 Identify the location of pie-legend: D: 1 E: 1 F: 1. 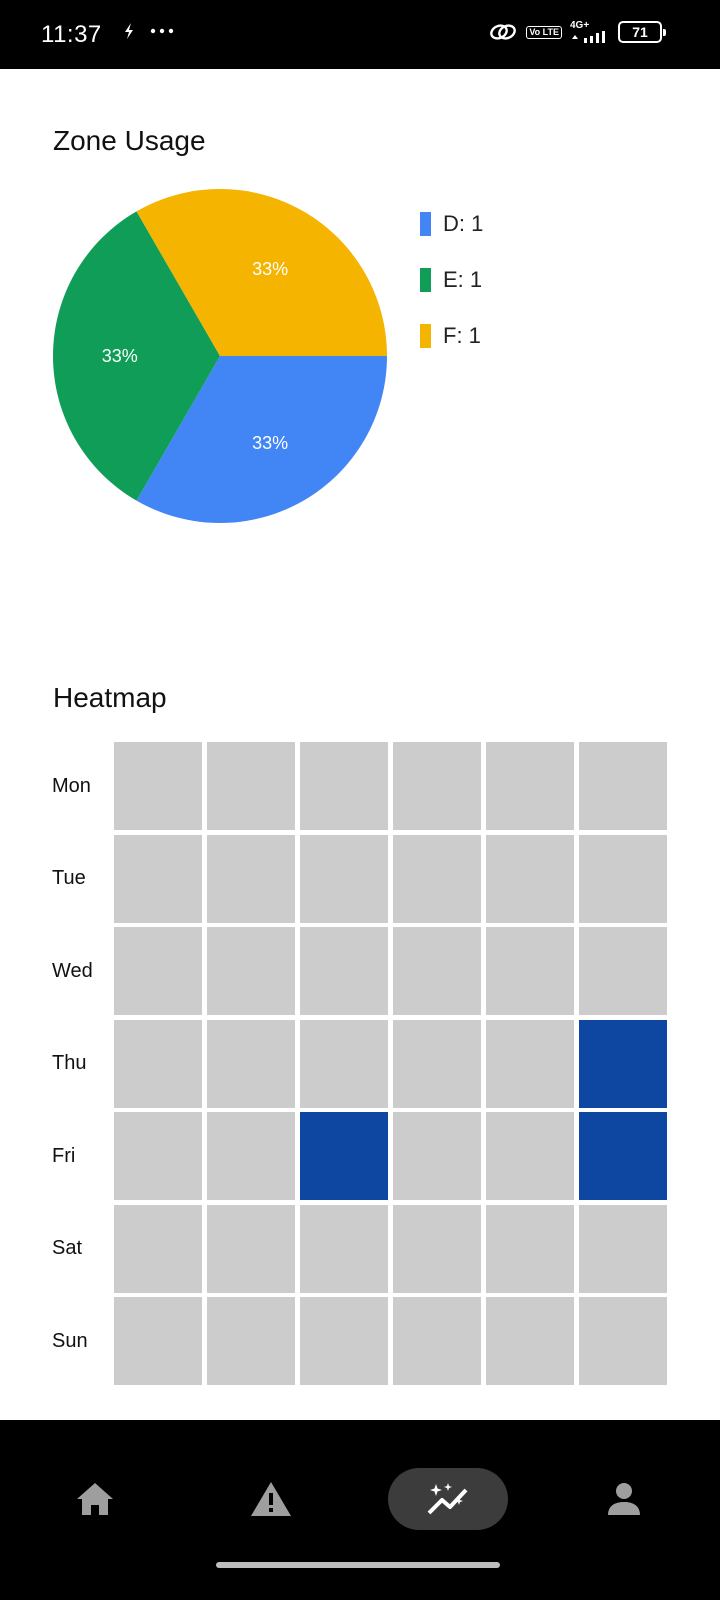
(451, 280).